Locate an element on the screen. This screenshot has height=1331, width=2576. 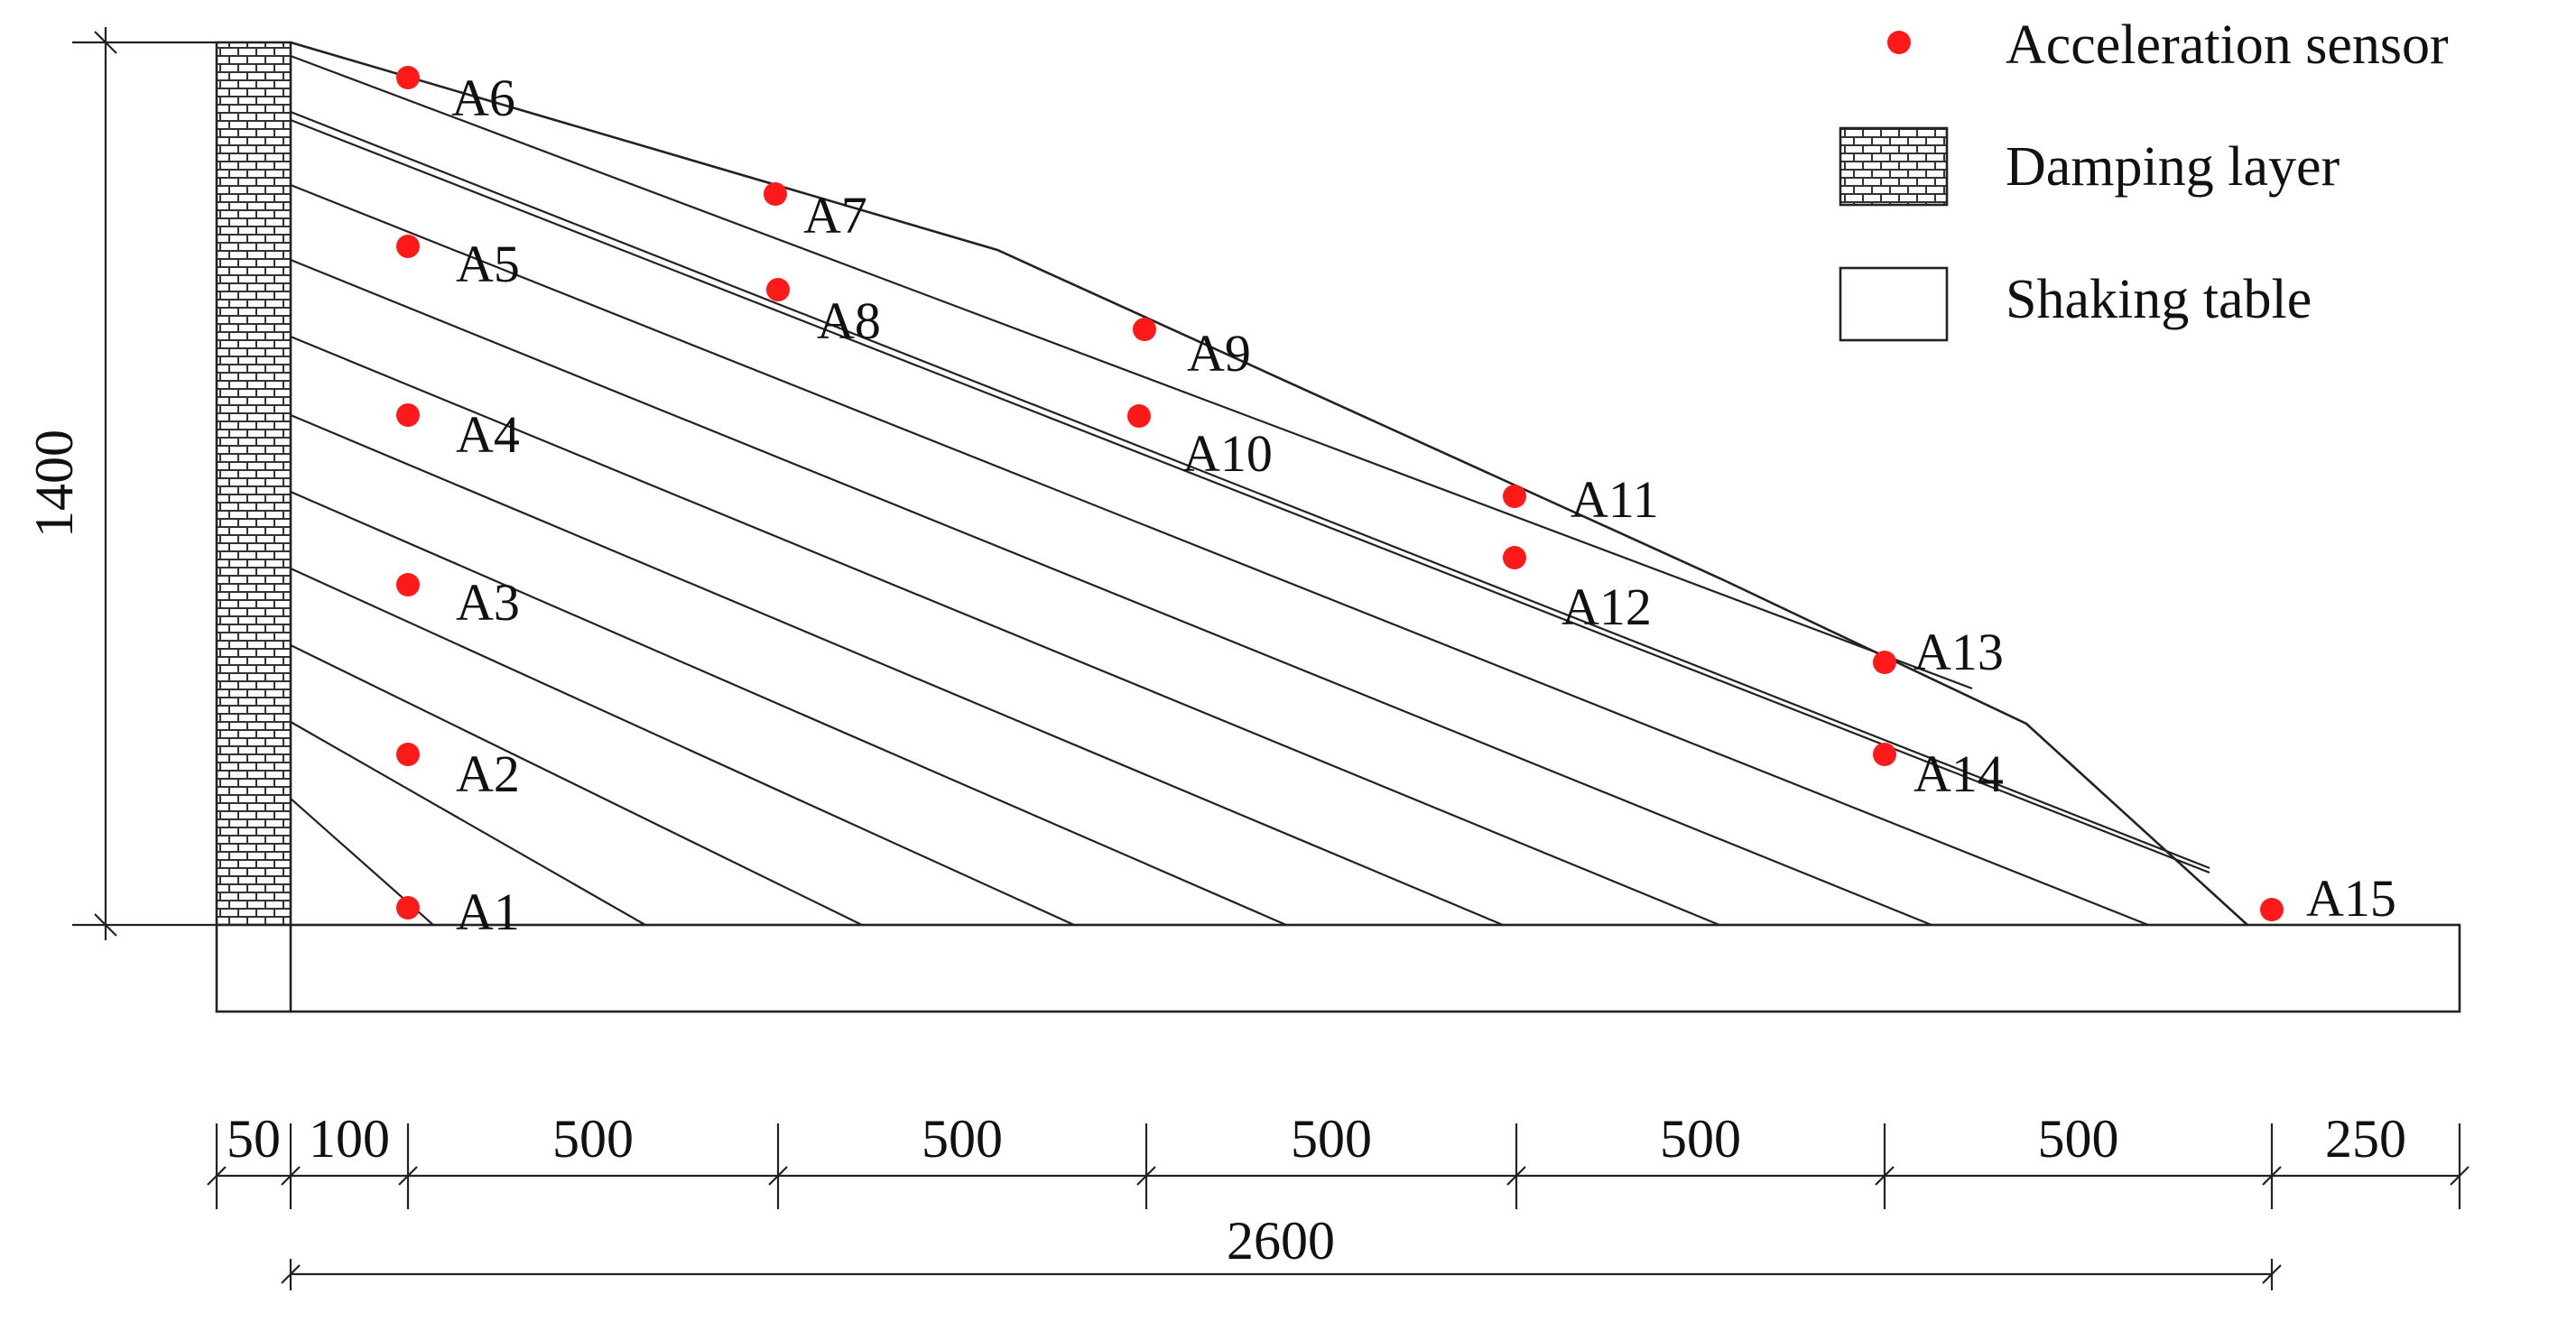
sensor-a14-label: A14 is located at coordinates (1958, 773).